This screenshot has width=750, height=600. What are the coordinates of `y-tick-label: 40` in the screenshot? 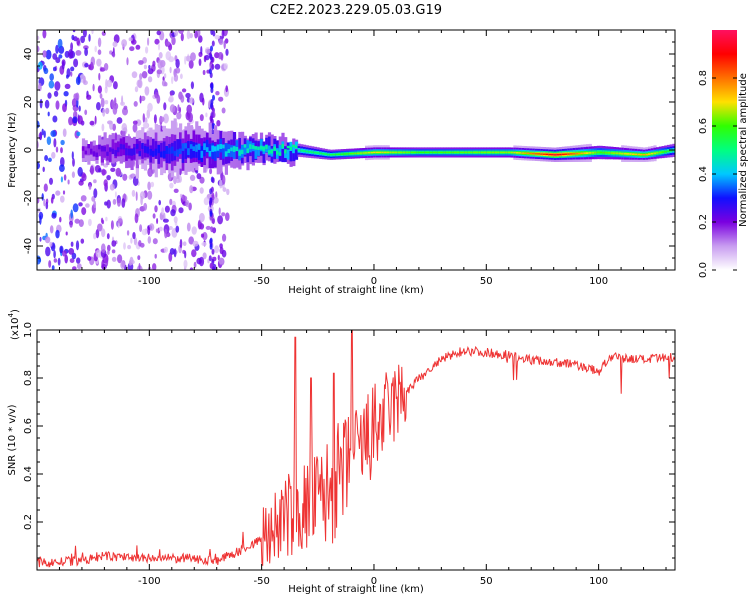 It's located at (28, 54).